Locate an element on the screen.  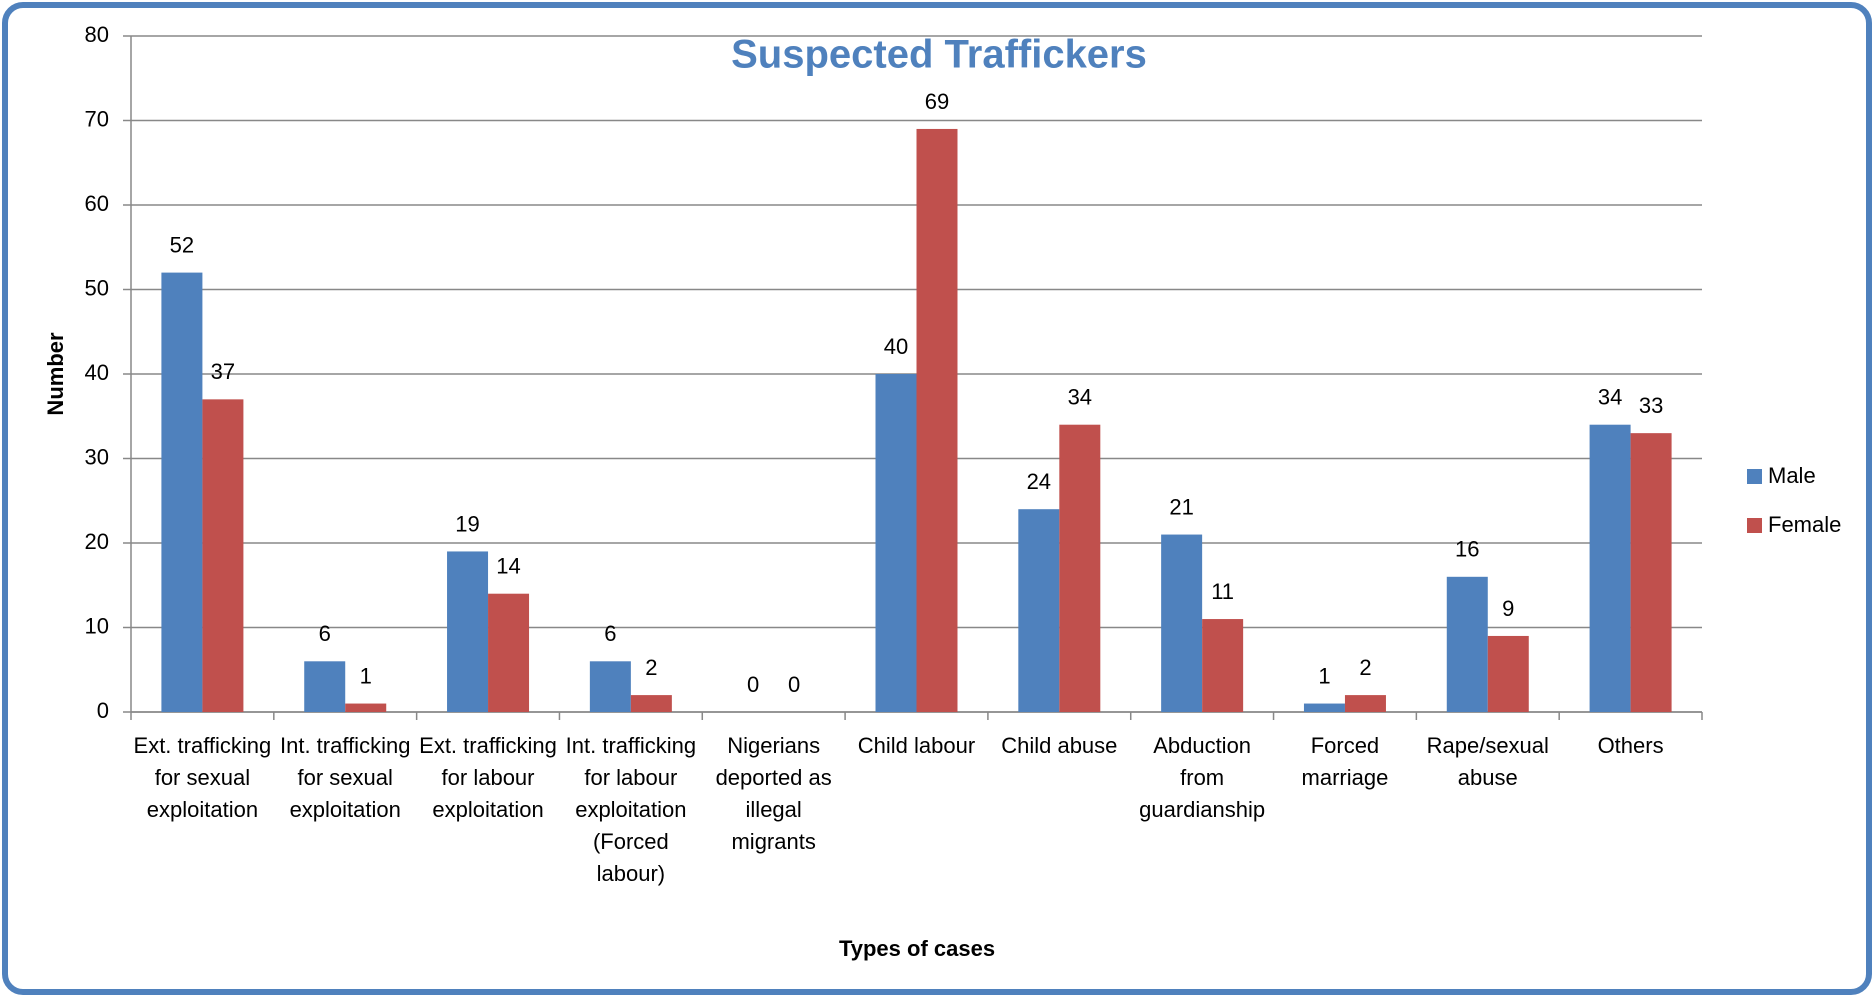
y-axis-label: Number is located at coordinates (55, 374).